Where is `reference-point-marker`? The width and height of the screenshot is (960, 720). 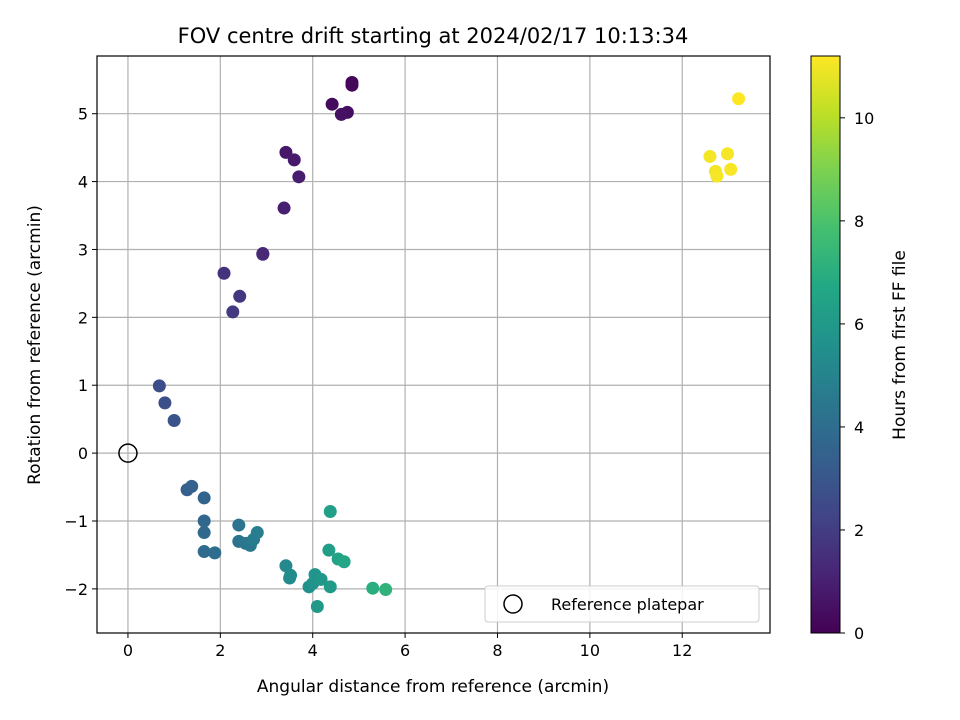
reference-point-marker is located at coordinates (128, 453).